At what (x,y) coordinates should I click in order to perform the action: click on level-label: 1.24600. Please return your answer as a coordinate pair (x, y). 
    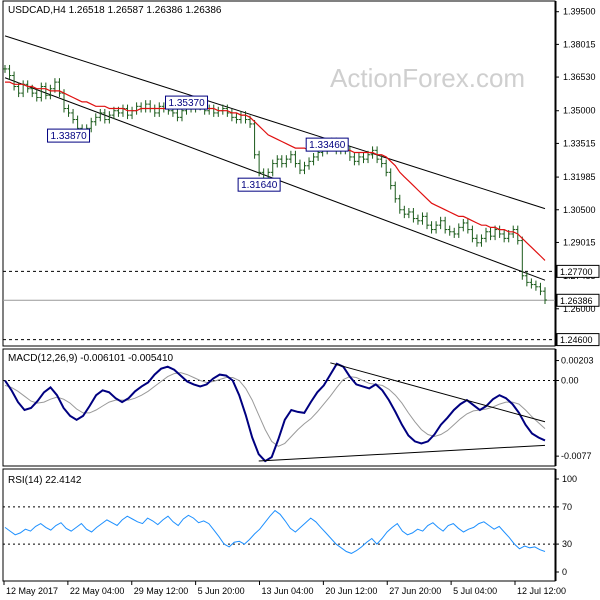
    Looking at the image, I should click on (576, 340).